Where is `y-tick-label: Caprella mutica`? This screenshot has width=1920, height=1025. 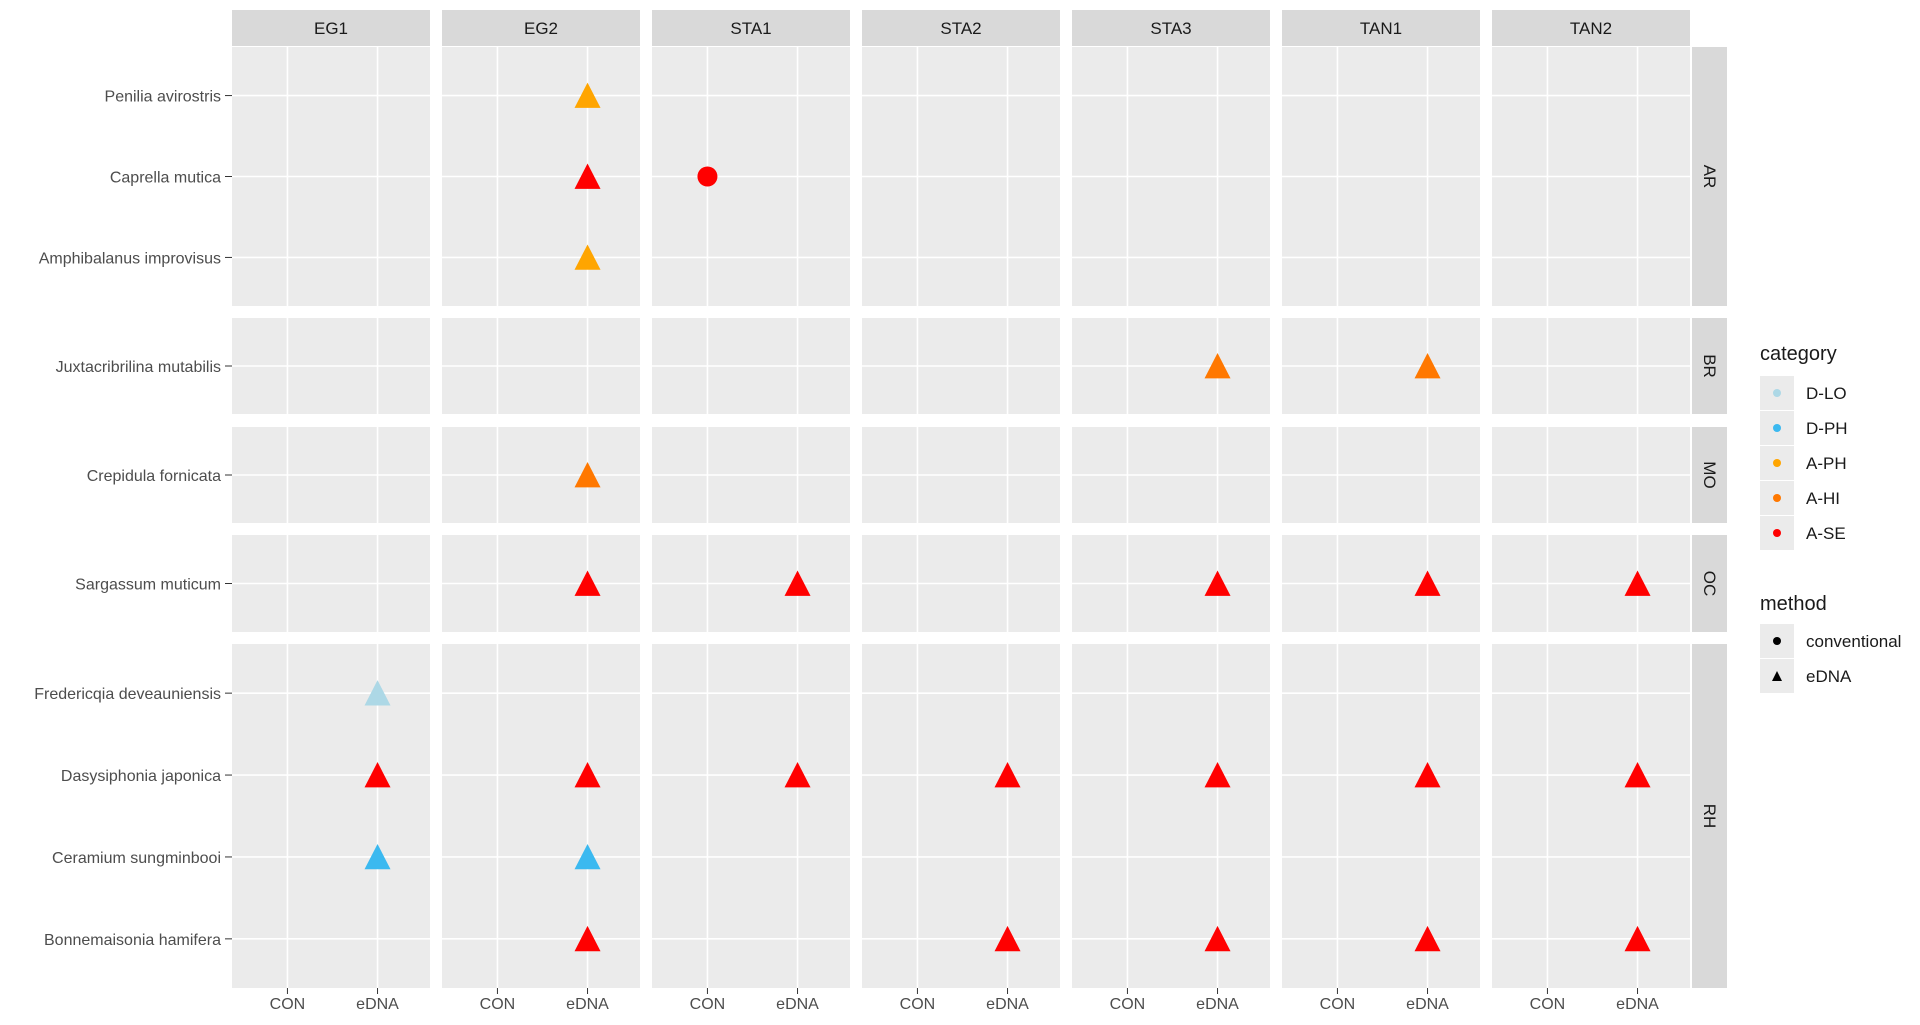
y-tick-label: Caprella mutica is located at coordinates (165, 178).